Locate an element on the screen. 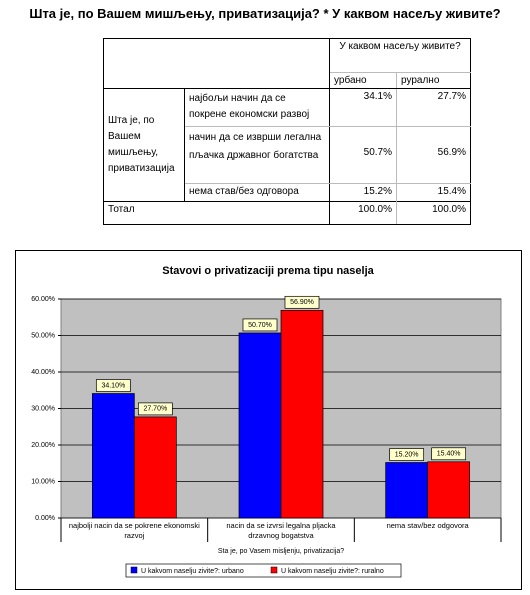  value-label: 15.20% is located at coordinates (407, 454).